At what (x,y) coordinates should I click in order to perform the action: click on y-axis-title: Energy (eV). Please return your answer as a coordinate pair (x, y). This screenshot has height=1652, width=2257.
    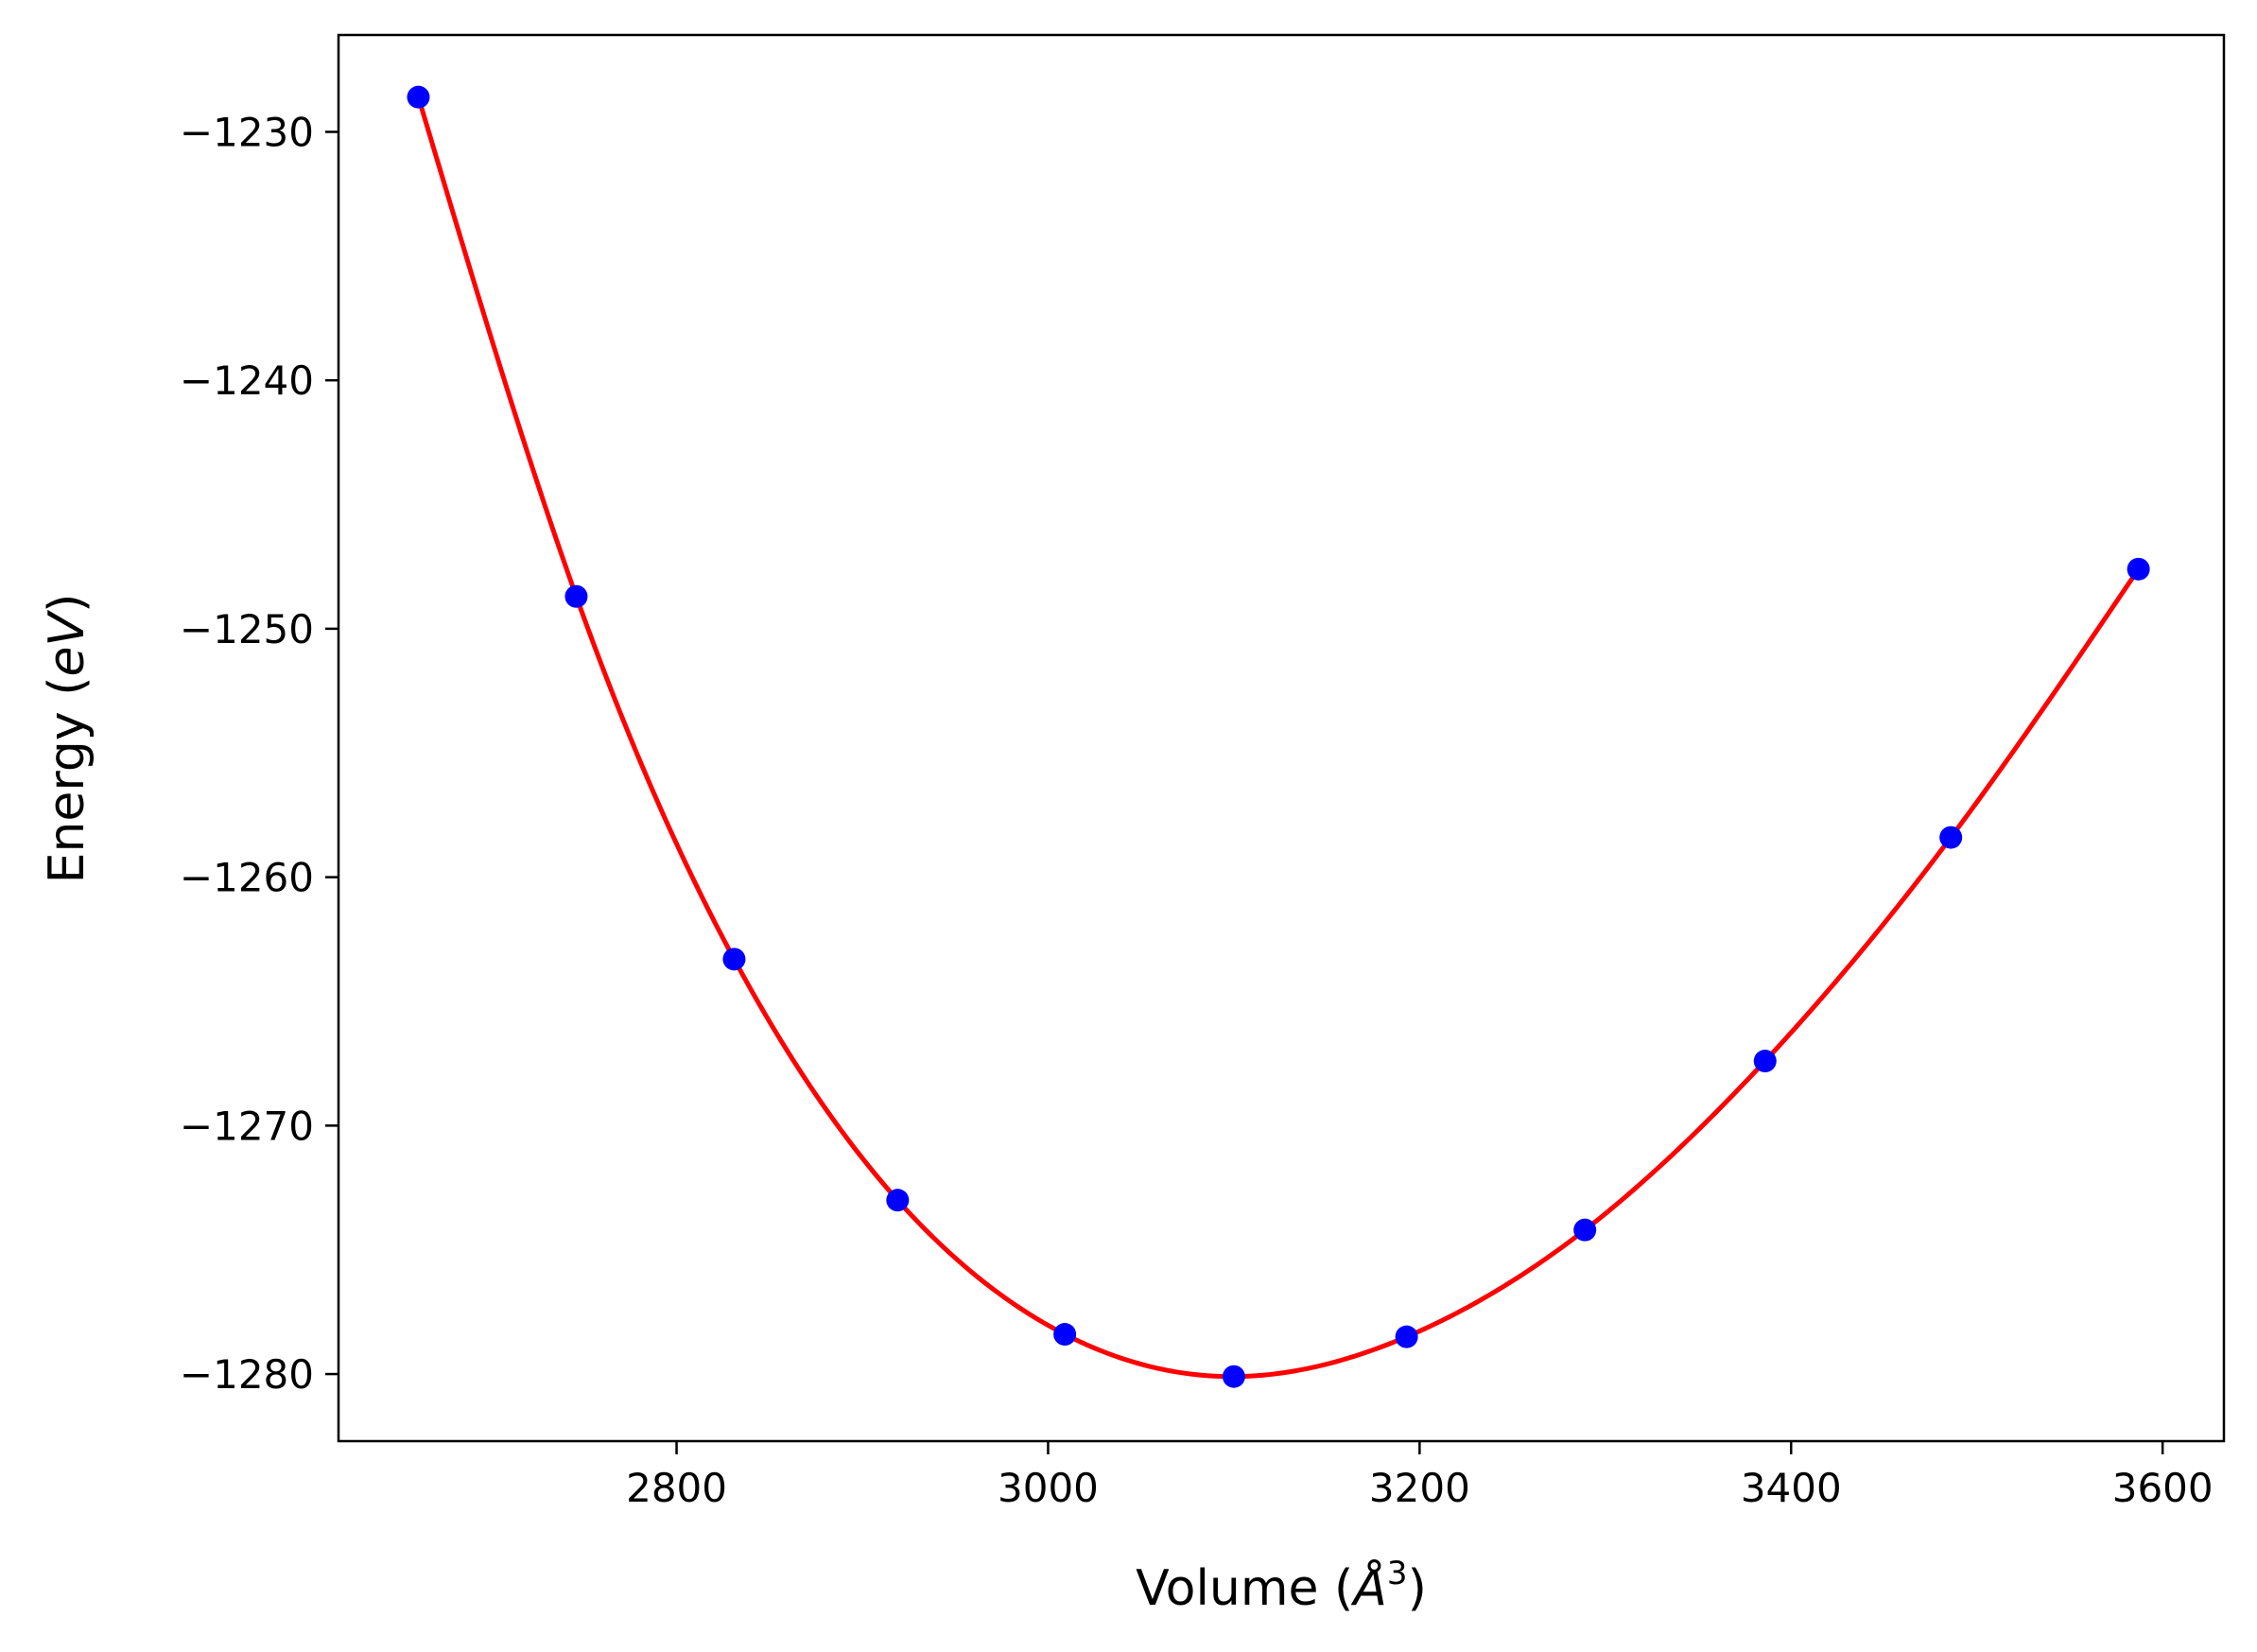
    Looking at the image, I should click on (67, 739).